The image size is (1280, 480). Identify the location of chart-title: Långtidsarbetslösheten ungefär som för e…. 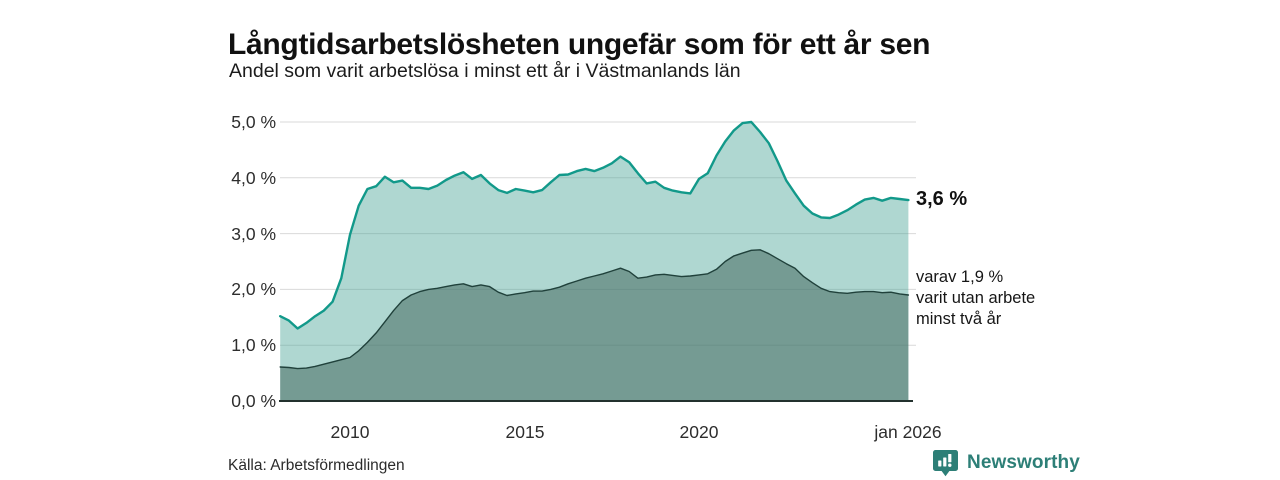
(579, 45).